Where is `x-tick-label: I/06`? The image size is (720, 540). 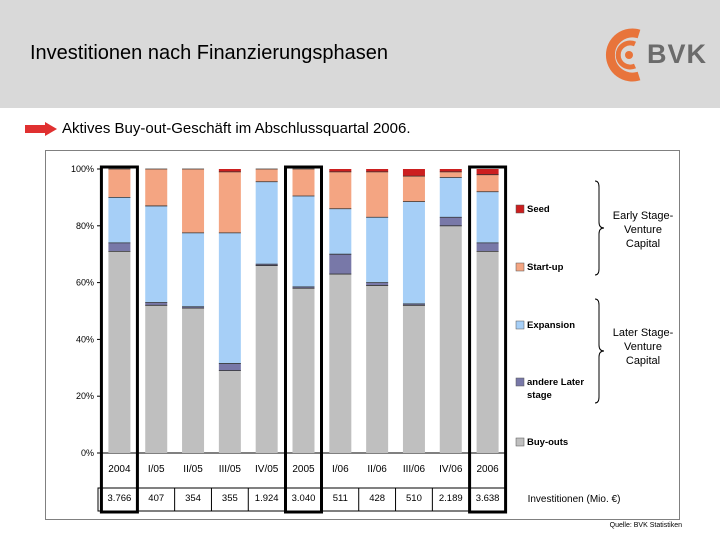
x-tick-label: I/06 is located at coordinates (340, 469).